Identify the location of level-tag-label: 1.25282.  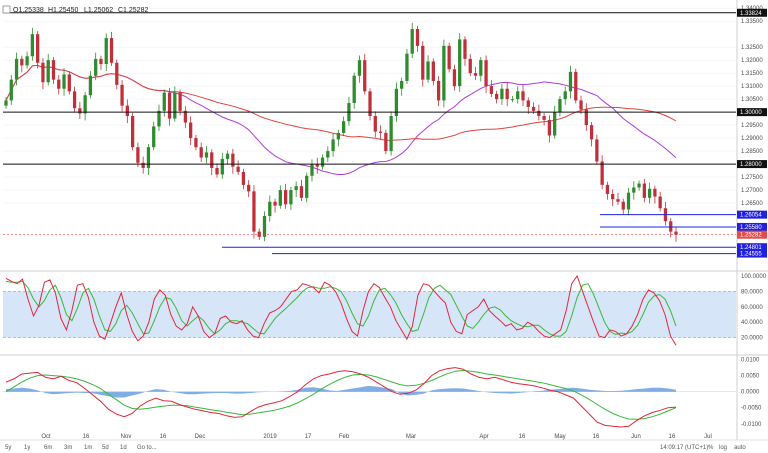
(751, 236).